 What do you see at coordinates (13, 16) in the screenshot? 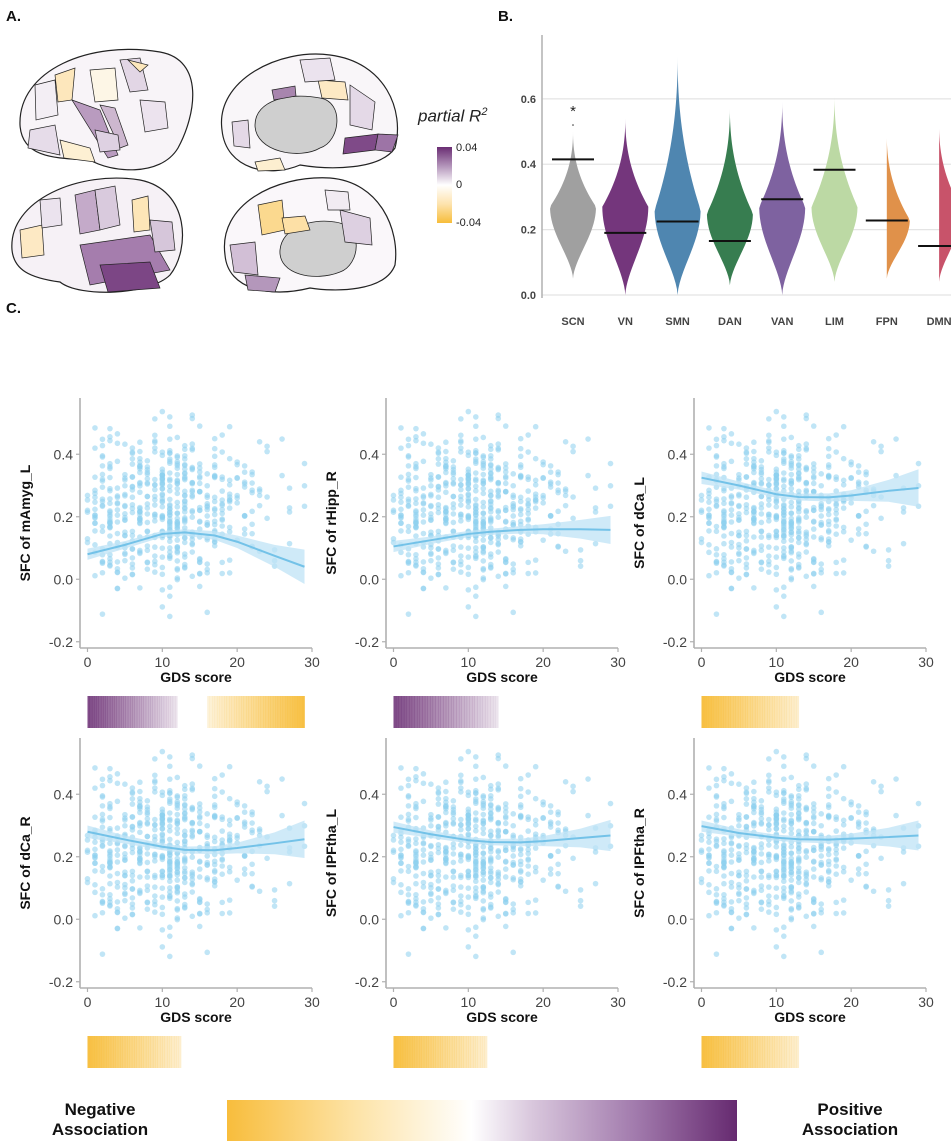
I see `panel-a-label: A.` at bounding box center [13, 16].